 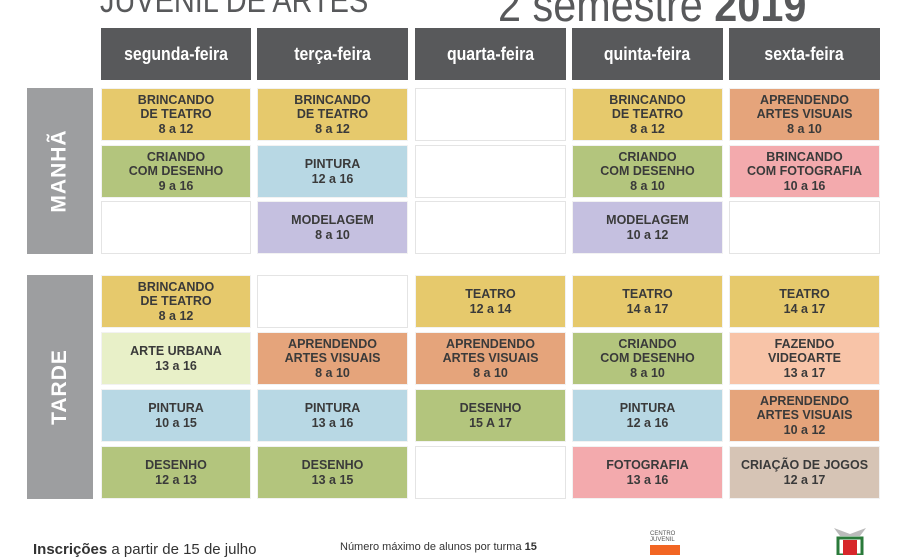 I want to click on class-time: 10 a 16, so click(x=804, y=185).